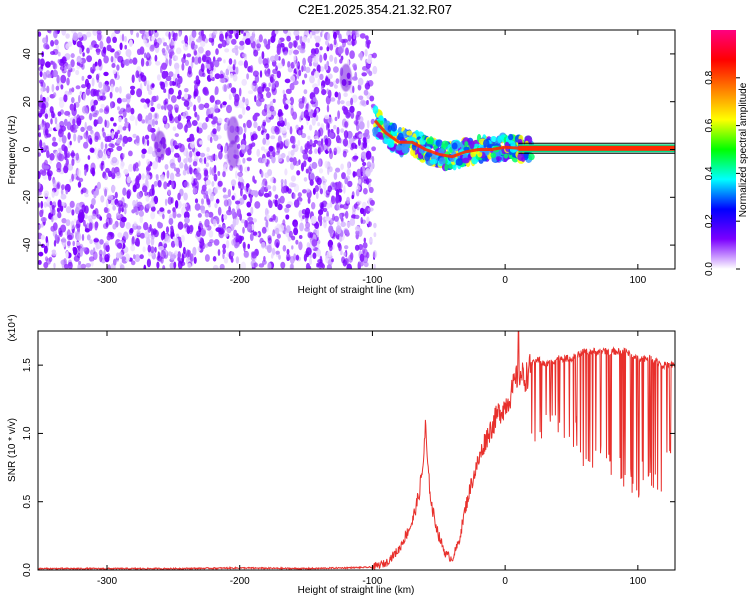 This screenshot has width=750, height=600. I want to click on spectrogram-y-tick-label: 20, so click(27, 102).